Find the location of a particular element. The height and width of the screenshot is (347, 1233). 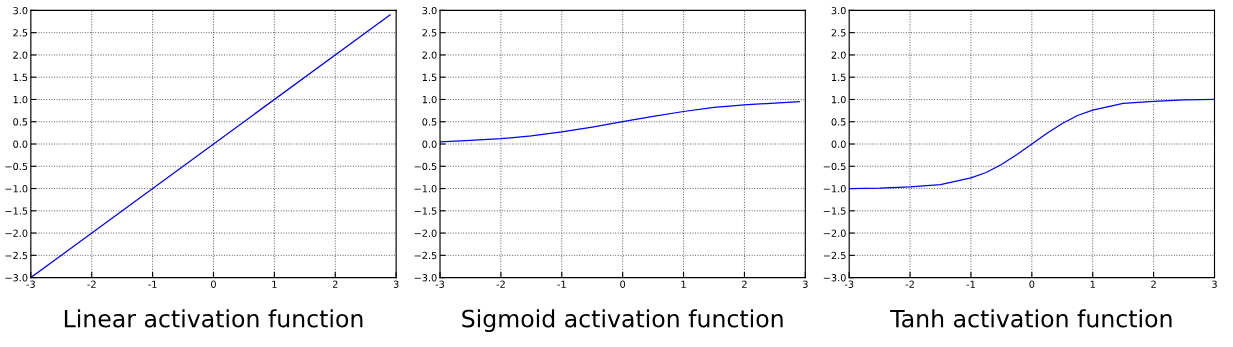

x-axis-title: Linear activation function is located at coordinates (213, 318).